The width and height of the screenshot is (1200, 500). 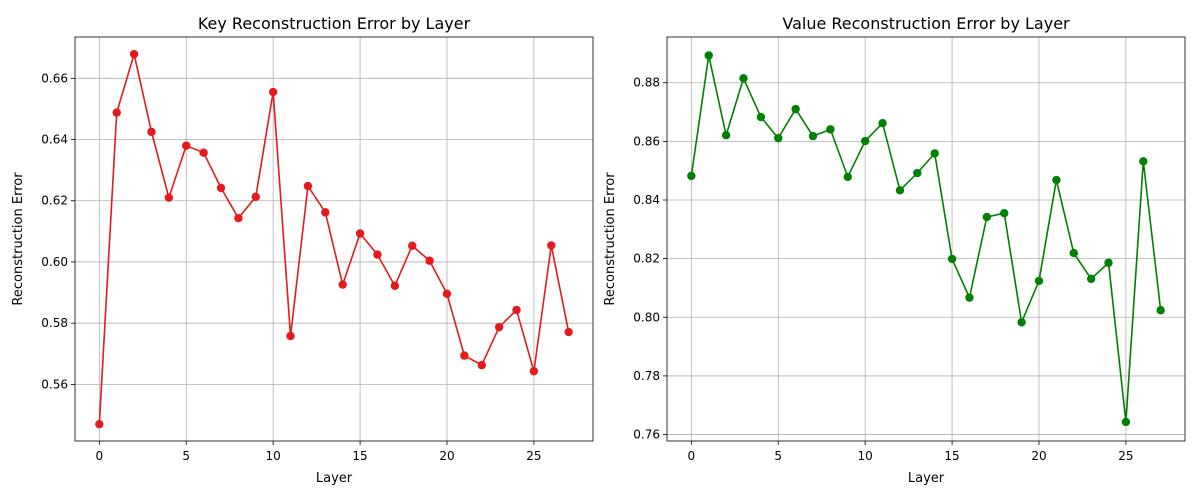 What do you see at coordinates (865, 456) in the screenshot?
I see `value-x-tick-label: 10` at bounding box center [865, 456].